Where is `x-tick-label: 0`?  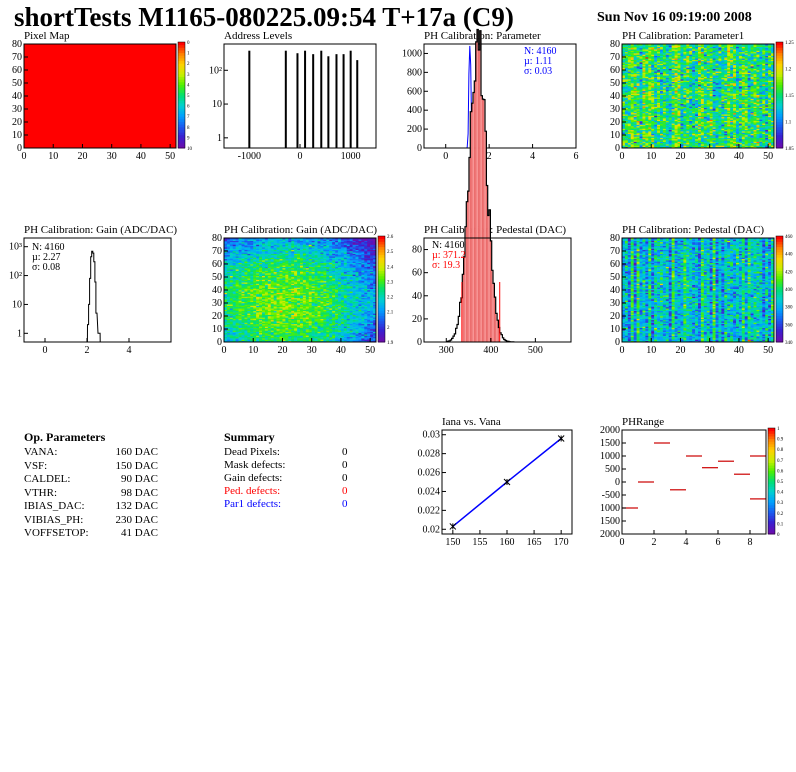
x-tick-label: 0 is located at coordinates (45, 350).